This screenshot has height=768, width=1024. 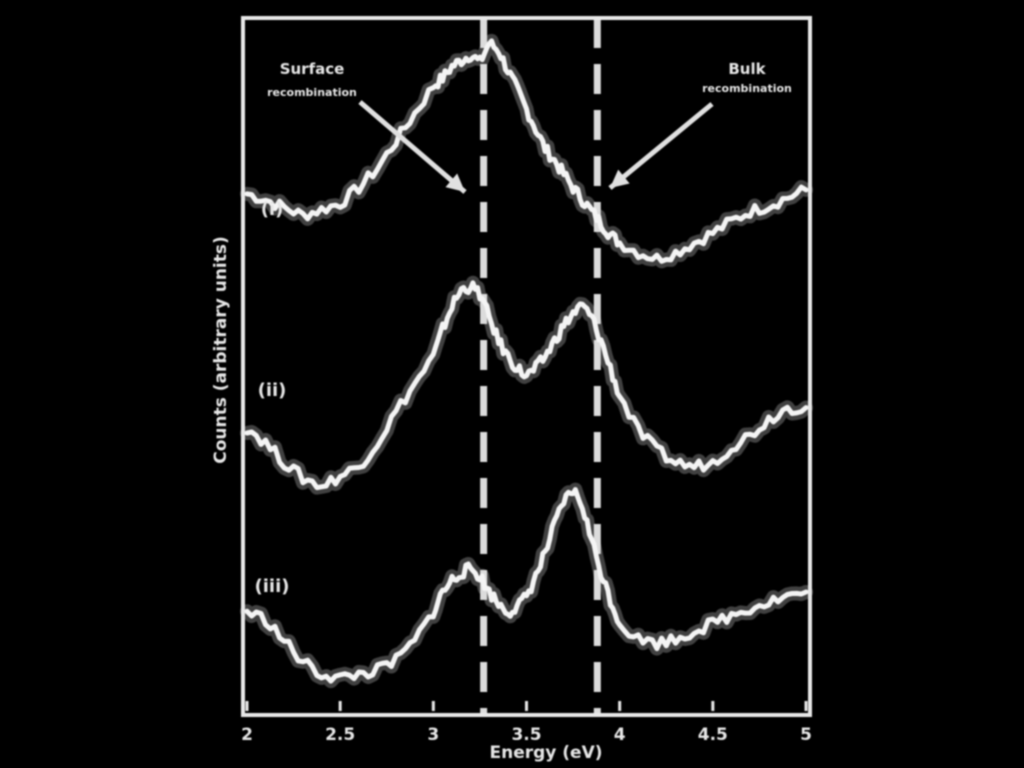 I want to click on curve-label-2: (ii), so click(x=272, y=390).